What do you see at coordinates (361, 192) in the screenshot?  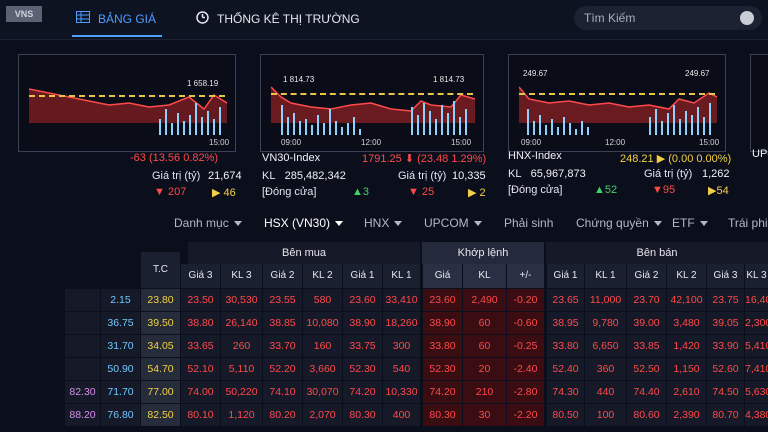 I see `advancers-count: ▲3` at bounding box center [361, 192].